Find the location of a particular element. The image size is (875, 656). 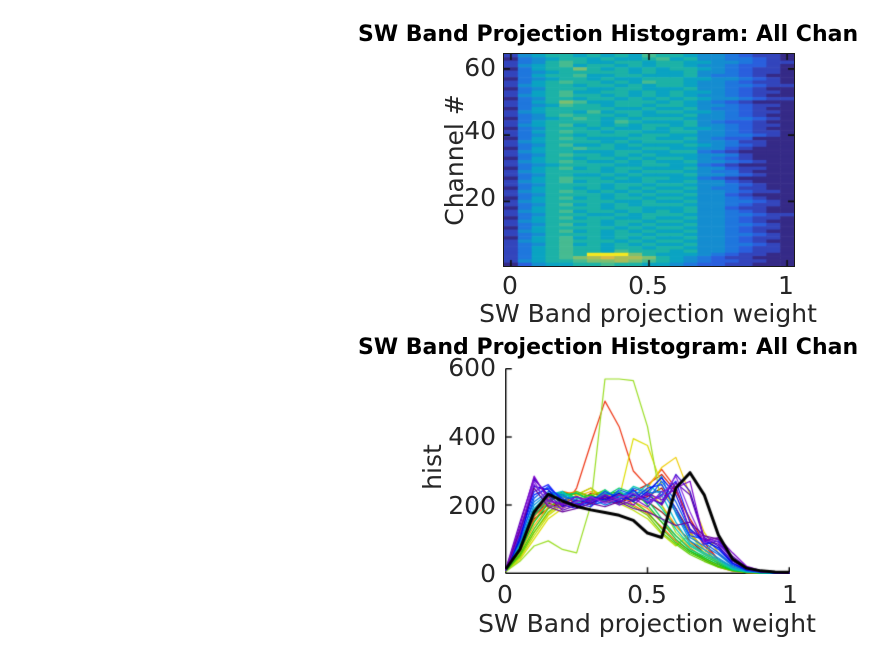

top-x-tick-0: 0 is located at coordinates (510, 285).